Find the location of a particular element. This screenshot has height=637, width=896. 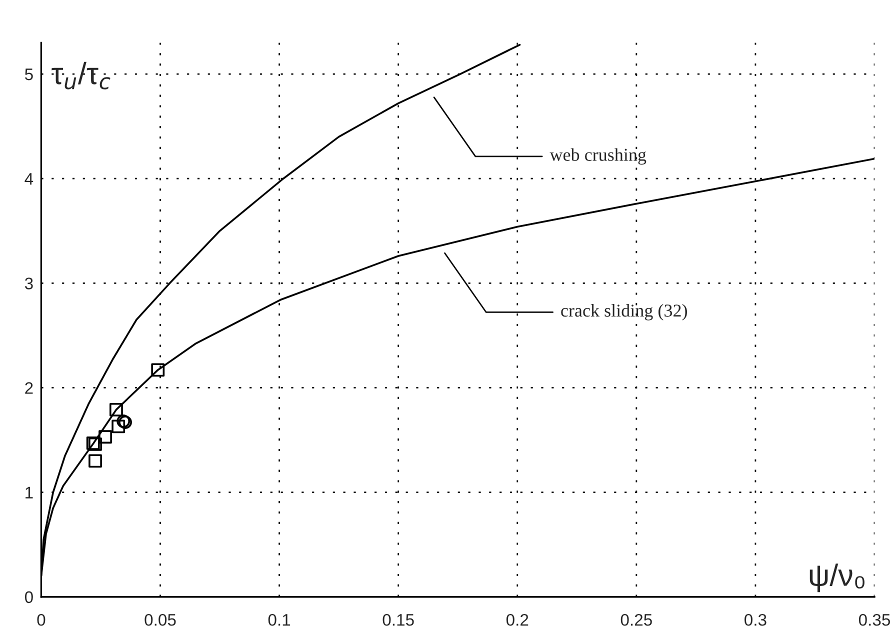

annotation: web crushing is located at coordinates (598, 156).